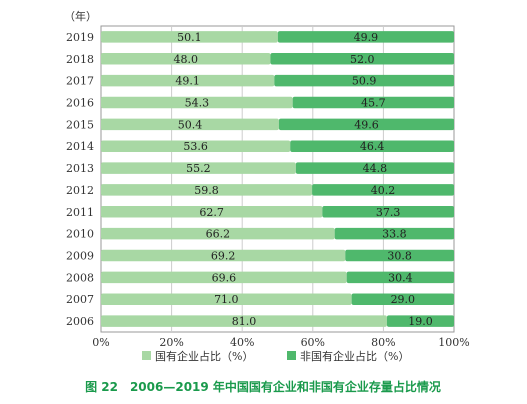 This screenshot has width=527, height=404. I want to click on y-tick-label: 2010, so click(80, 234).